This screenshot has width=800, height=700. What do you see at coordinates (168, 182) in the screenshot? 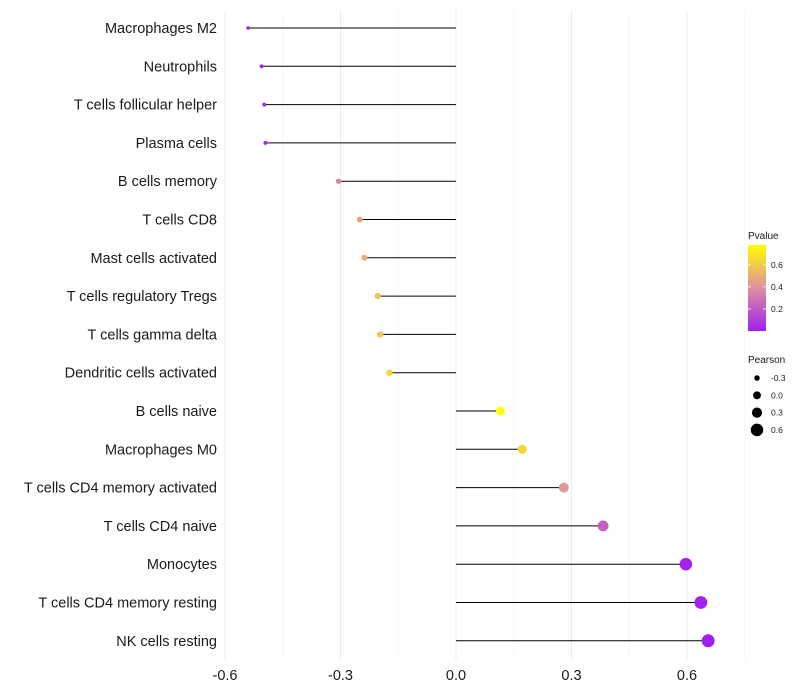
I see `category-label: B cells memory` at bounding box center [168, 182].